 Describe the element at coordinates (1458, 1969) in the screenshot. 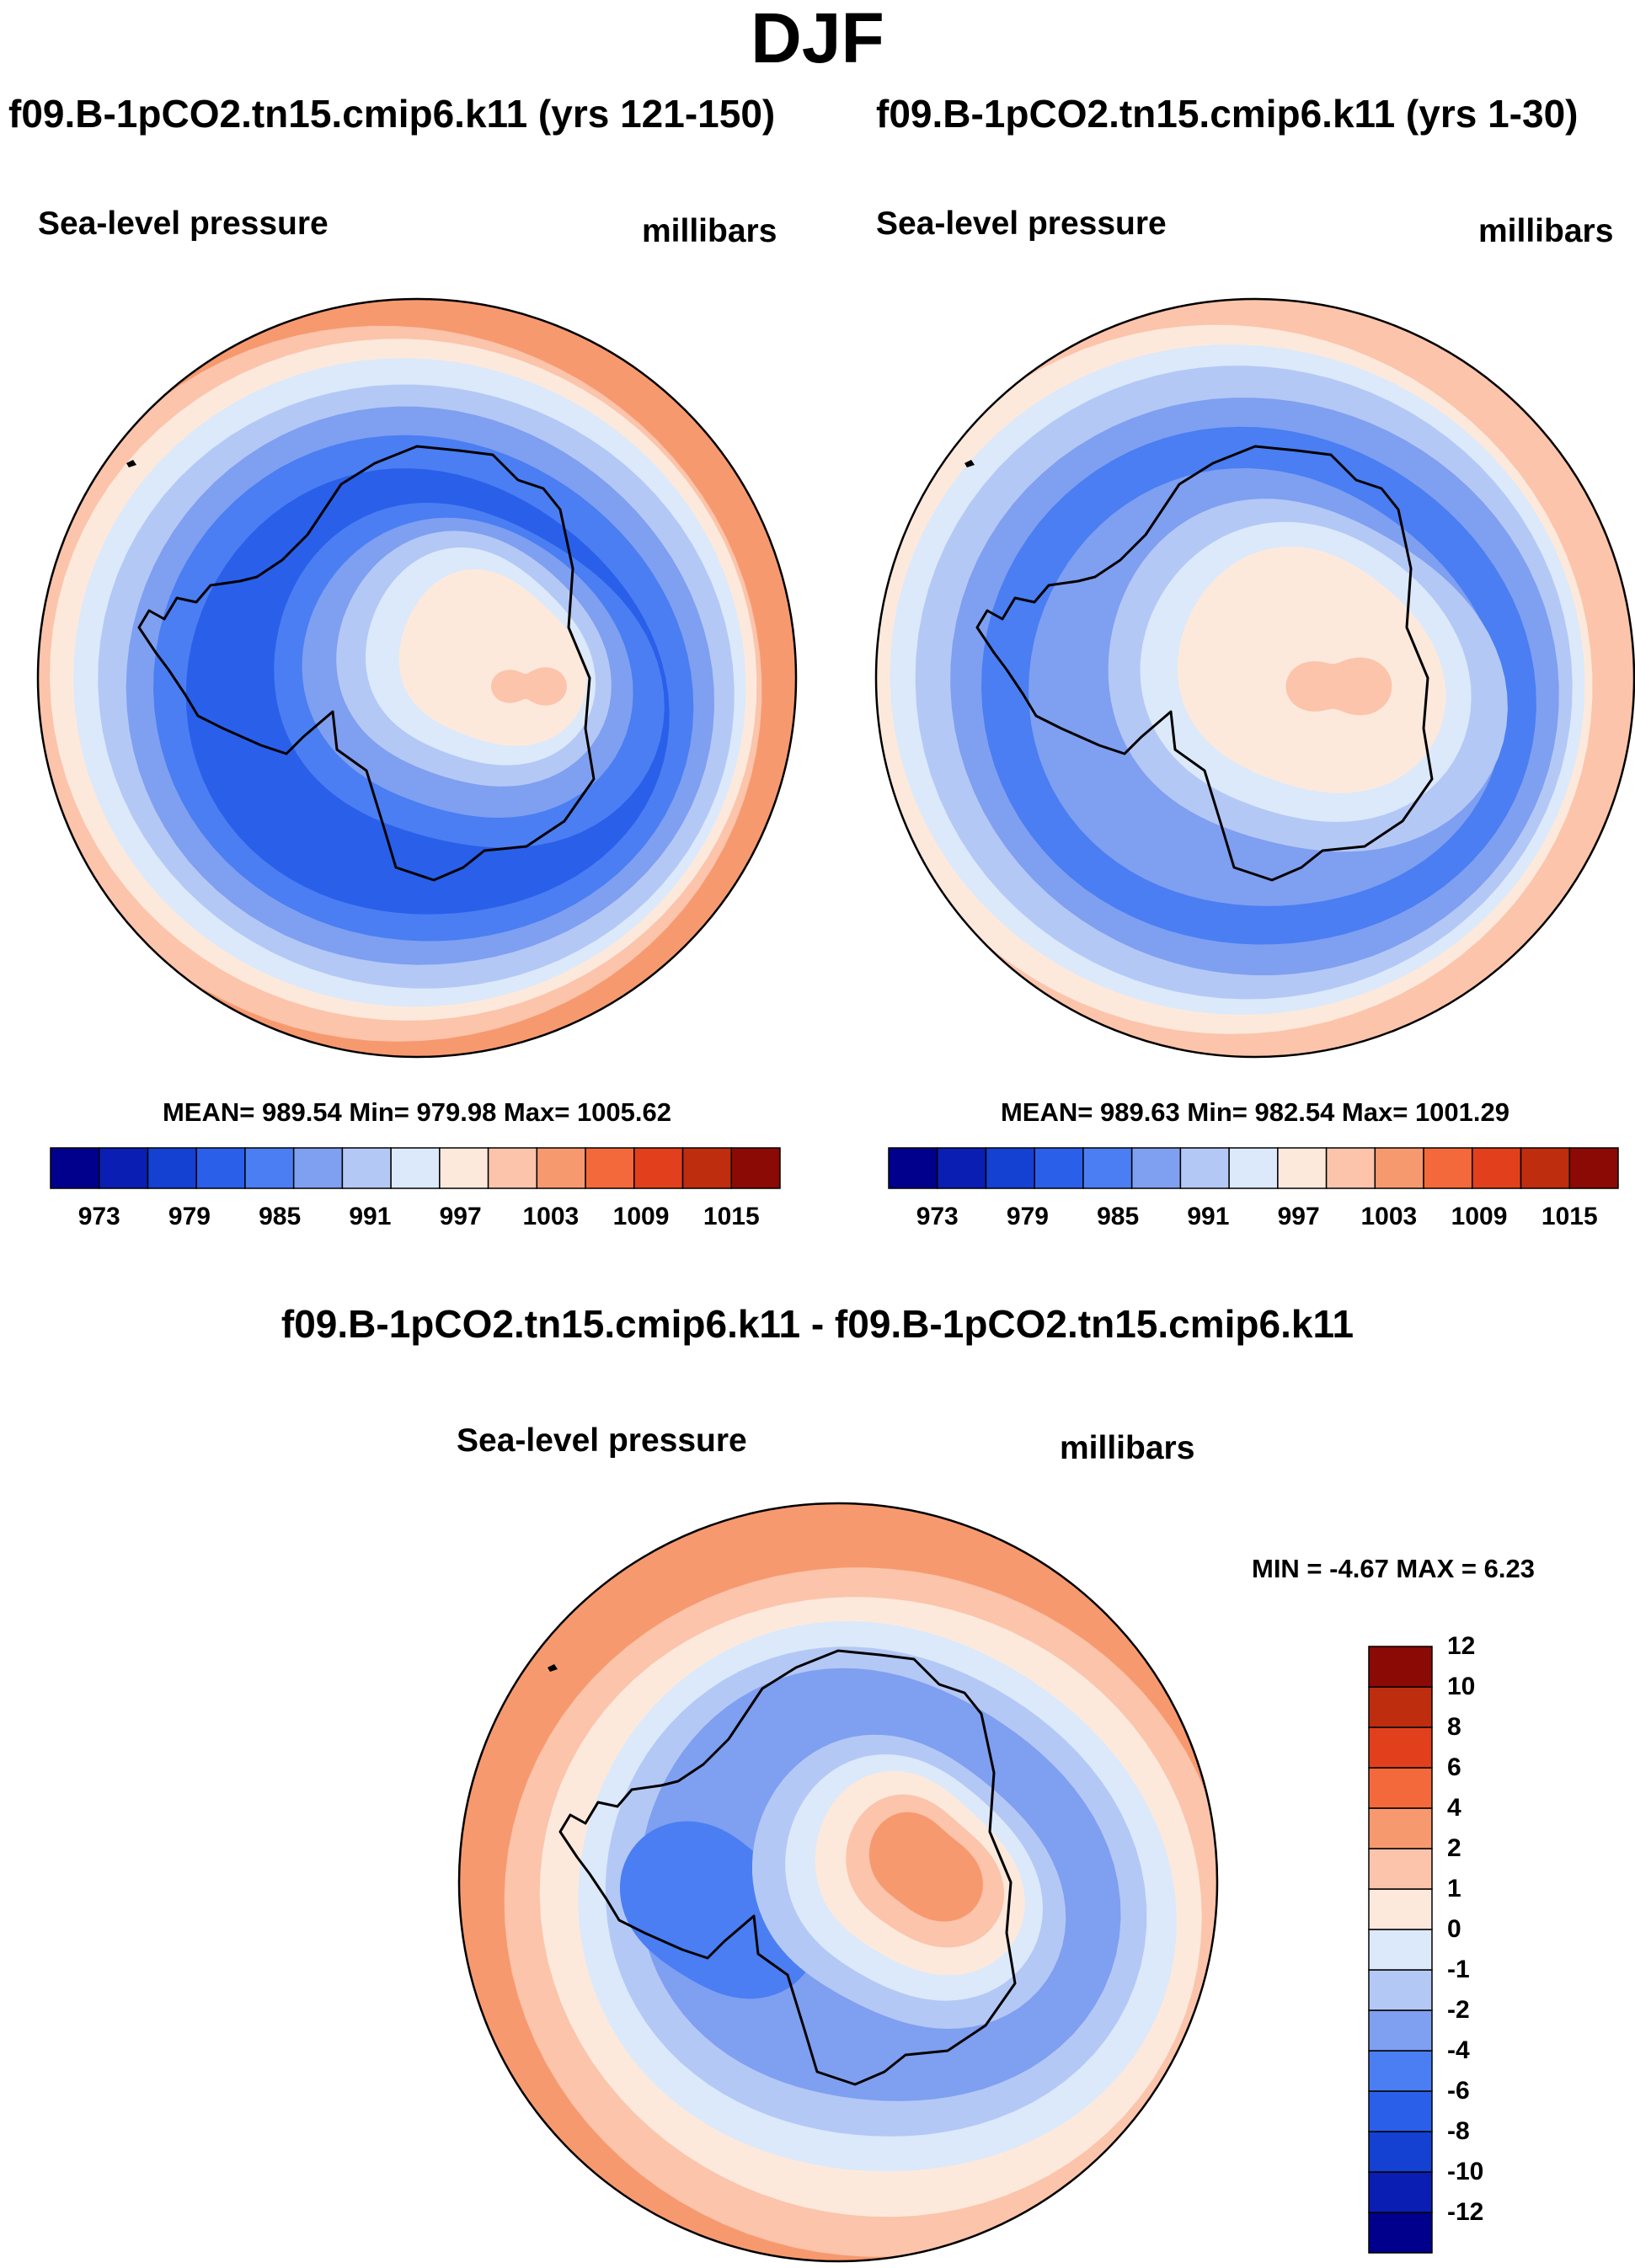

I see `colorbar-tick-label: -1` at that location.